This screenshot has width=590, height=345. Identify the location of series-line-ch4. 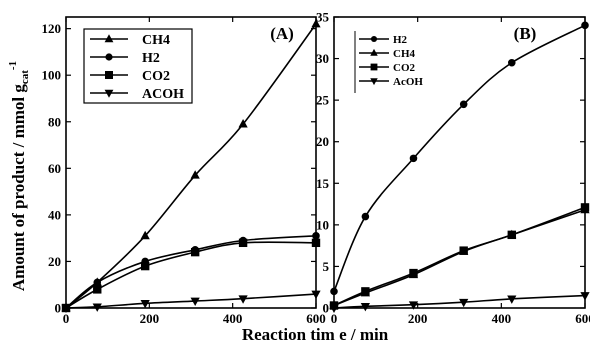
(459, 258).